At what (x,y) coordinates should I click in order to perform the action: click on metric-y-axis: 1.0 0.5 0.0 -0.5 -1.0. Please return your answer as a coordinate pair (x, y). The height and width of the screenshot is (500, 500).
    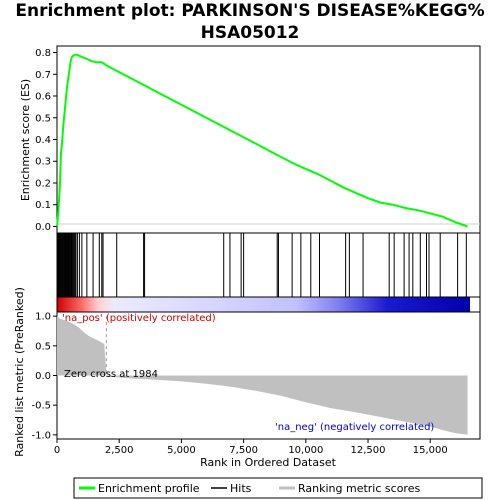
    Looking at the image, I should click on (44, 376).